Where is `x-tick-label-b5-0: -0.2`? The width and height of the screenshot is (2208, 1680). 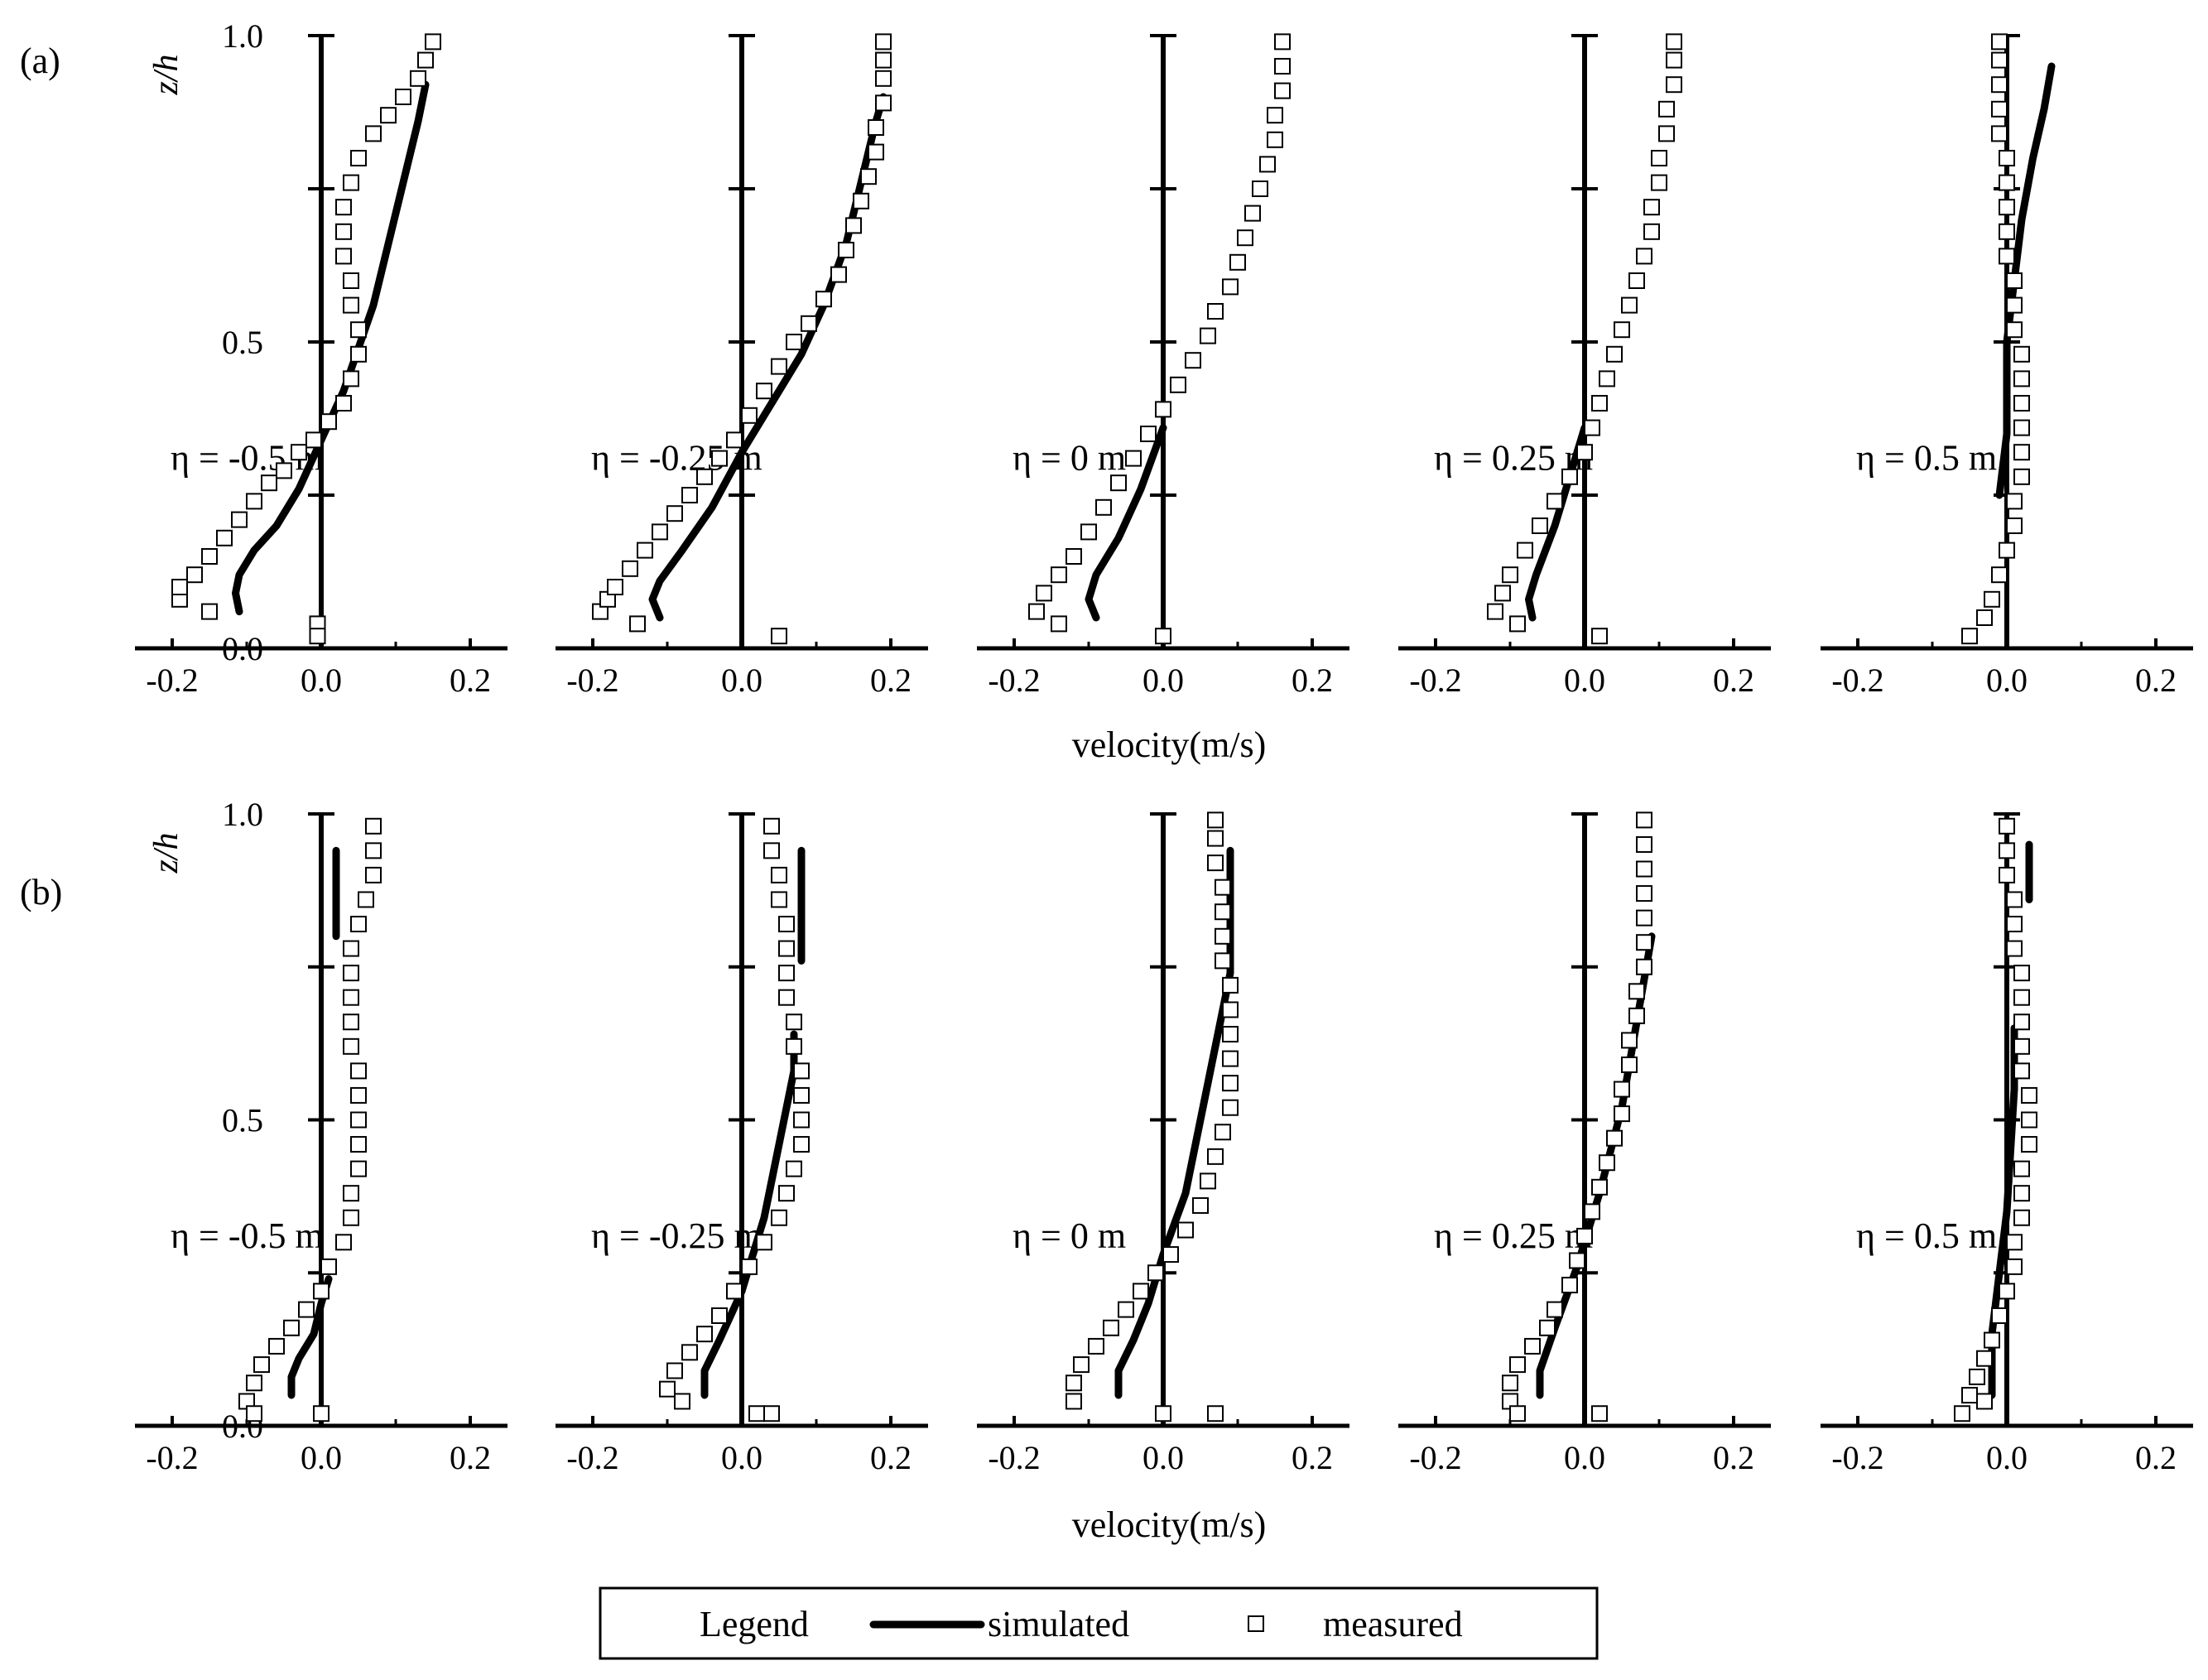
x-tick-label-b5-0: -0.2 is located at coordinates (1857, 1457).